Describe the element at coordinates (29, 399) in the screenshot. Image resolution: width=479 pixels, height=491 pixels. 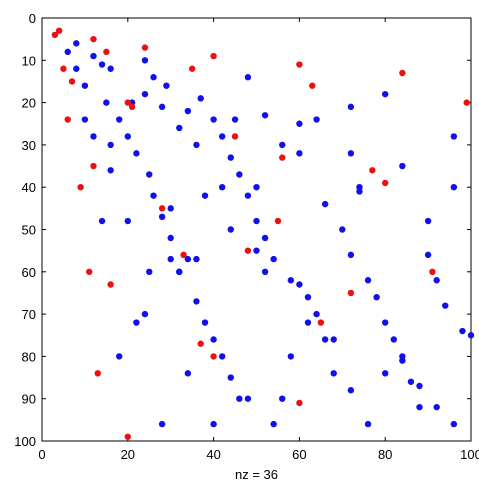
I see `y-tick-label: 90` at that location.